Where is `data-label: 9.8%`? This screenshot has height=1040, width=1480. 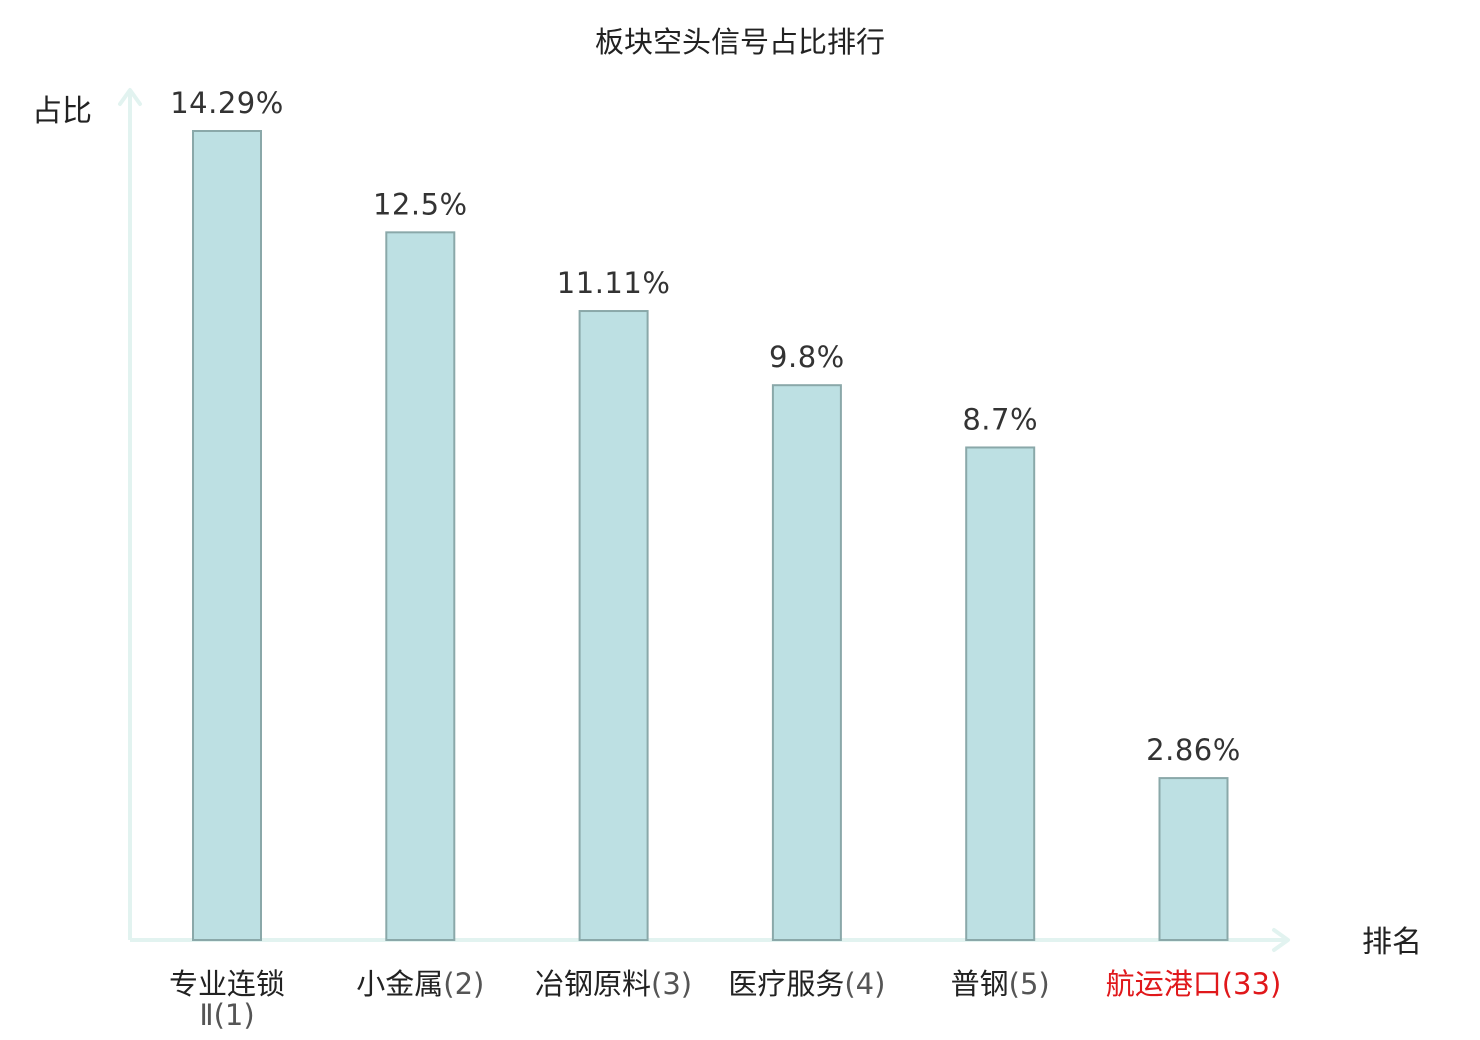 data-label: 9.8% is located at coordinates (807, 357).